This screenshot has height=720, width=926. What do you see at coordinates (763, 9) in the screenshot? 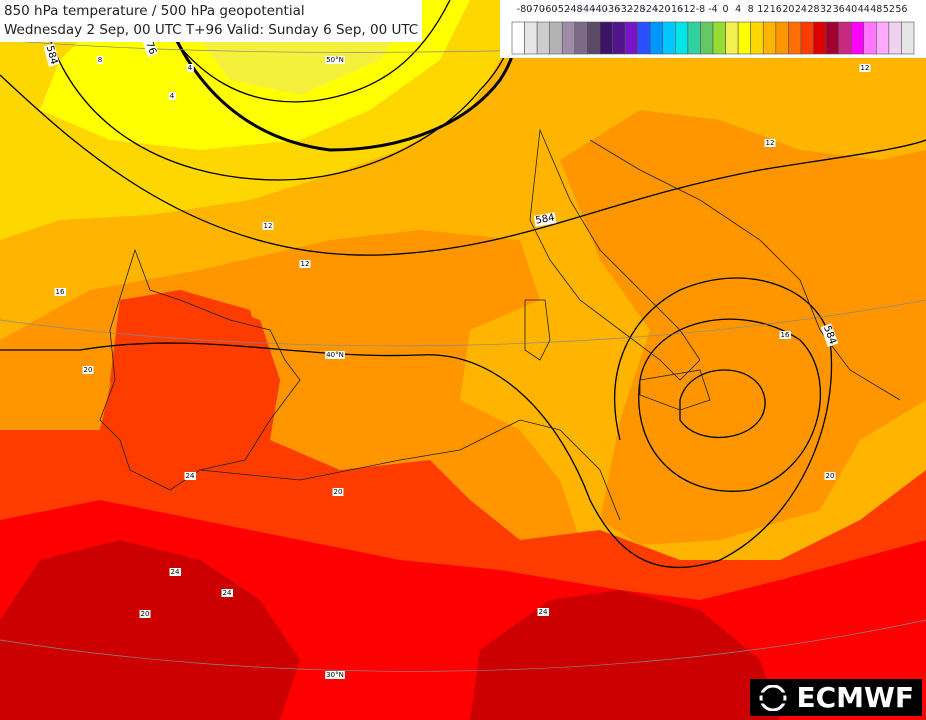
I see `legend-label: 12` at bounding box center [763, 9].